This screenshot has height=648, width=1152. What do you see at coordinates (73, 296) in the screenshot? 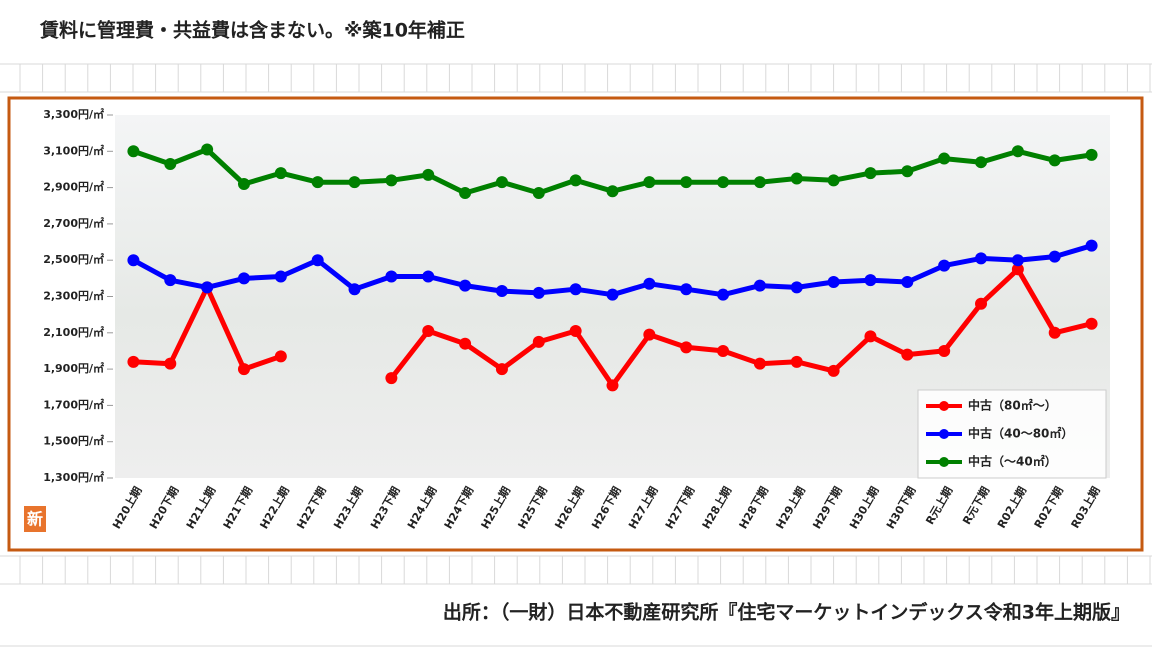
I see `y-tick-label: 2,300円/㎡` at bounding box center [73, 296].